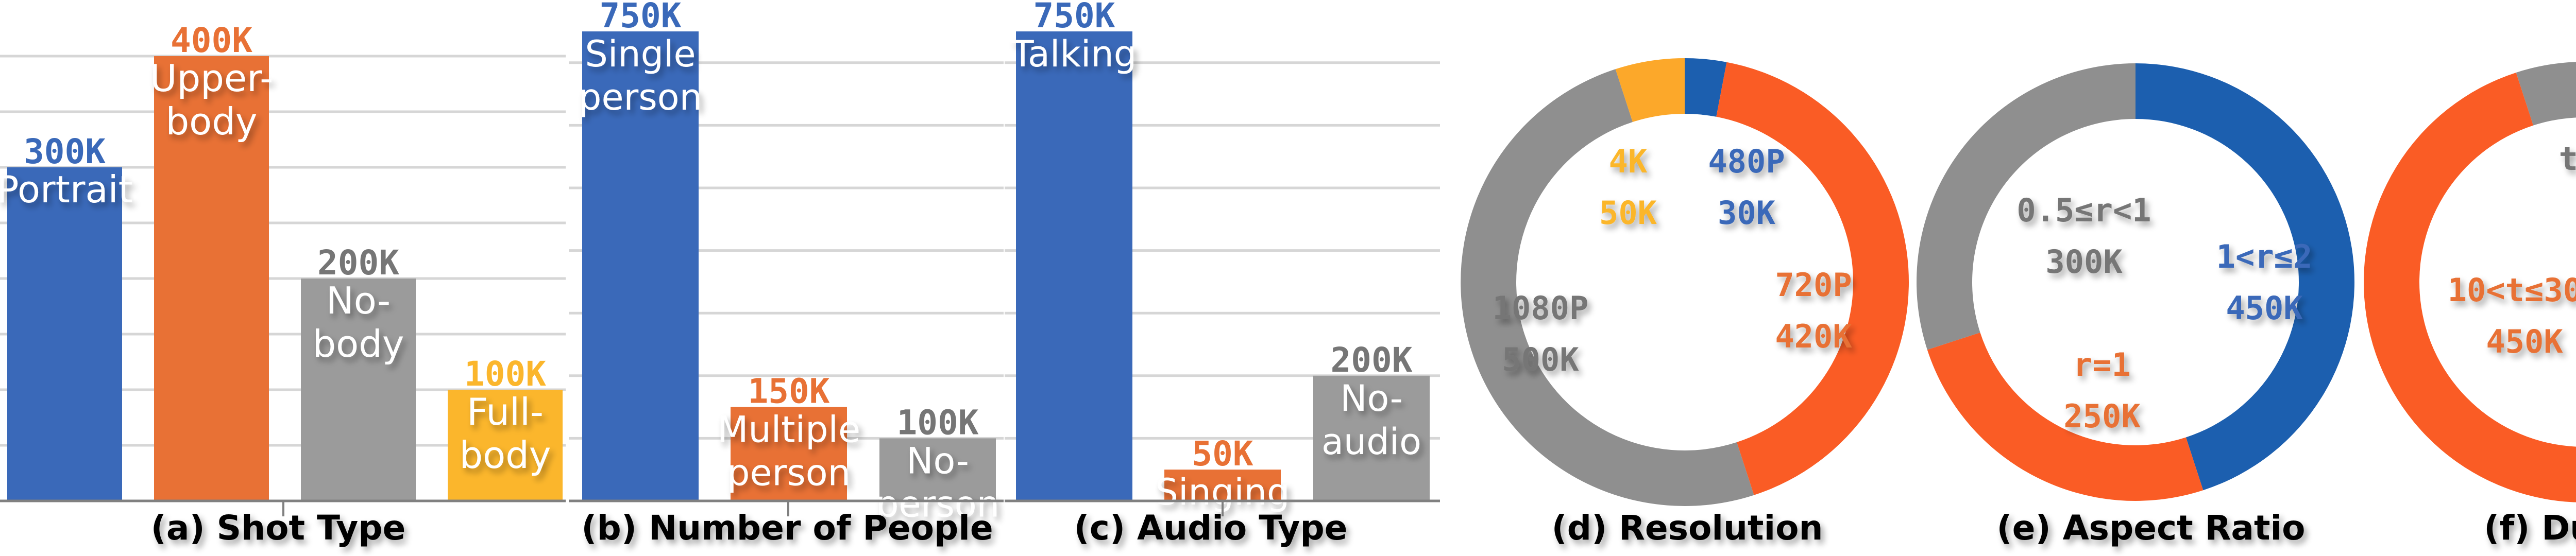  What do you see at coordinates (278, 528) in the screenshot?
I see `chart-title: (a) Shot Type` at bounding box center [278, 528].